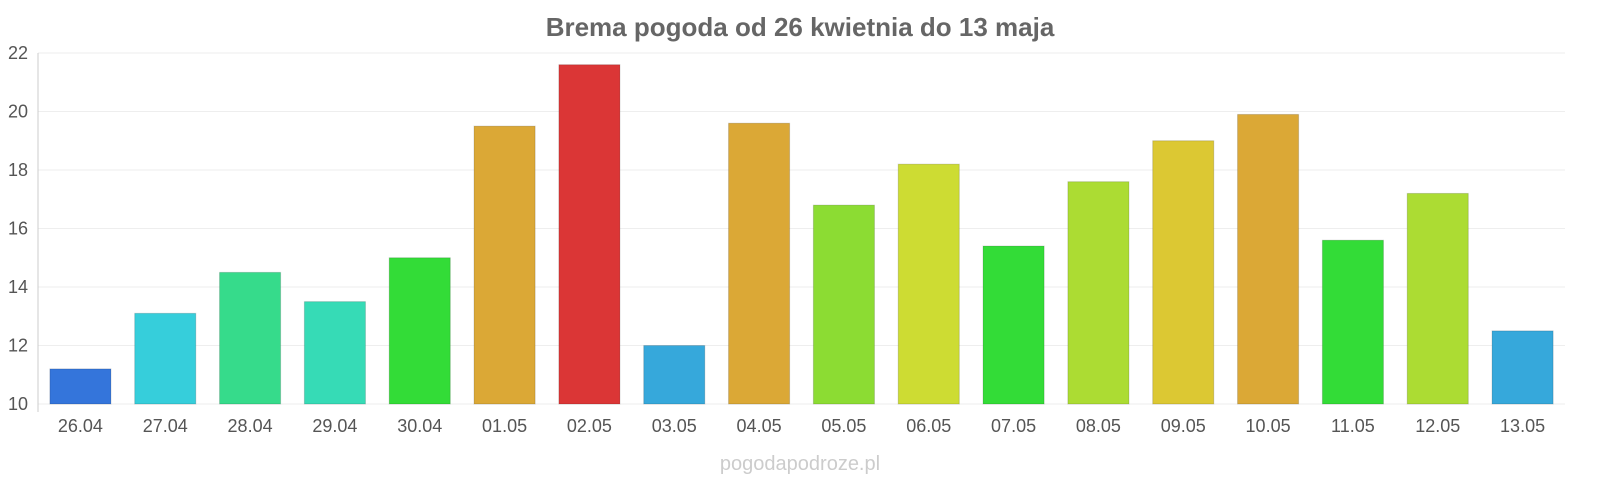  I want to click on x-tick-label: 09.05, so click(1183, 426).